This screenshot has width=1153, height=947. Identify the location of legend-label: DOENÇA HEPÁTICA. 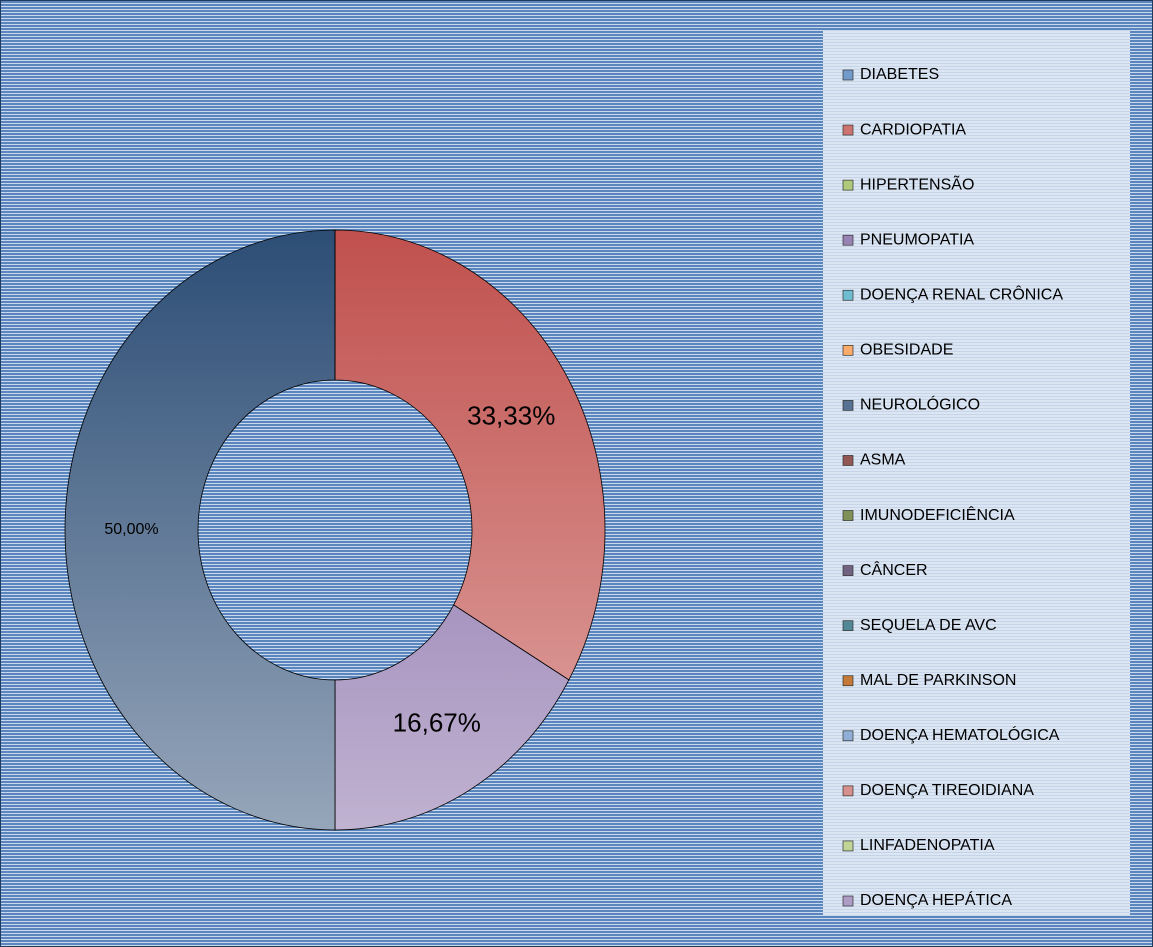
(936, 899).